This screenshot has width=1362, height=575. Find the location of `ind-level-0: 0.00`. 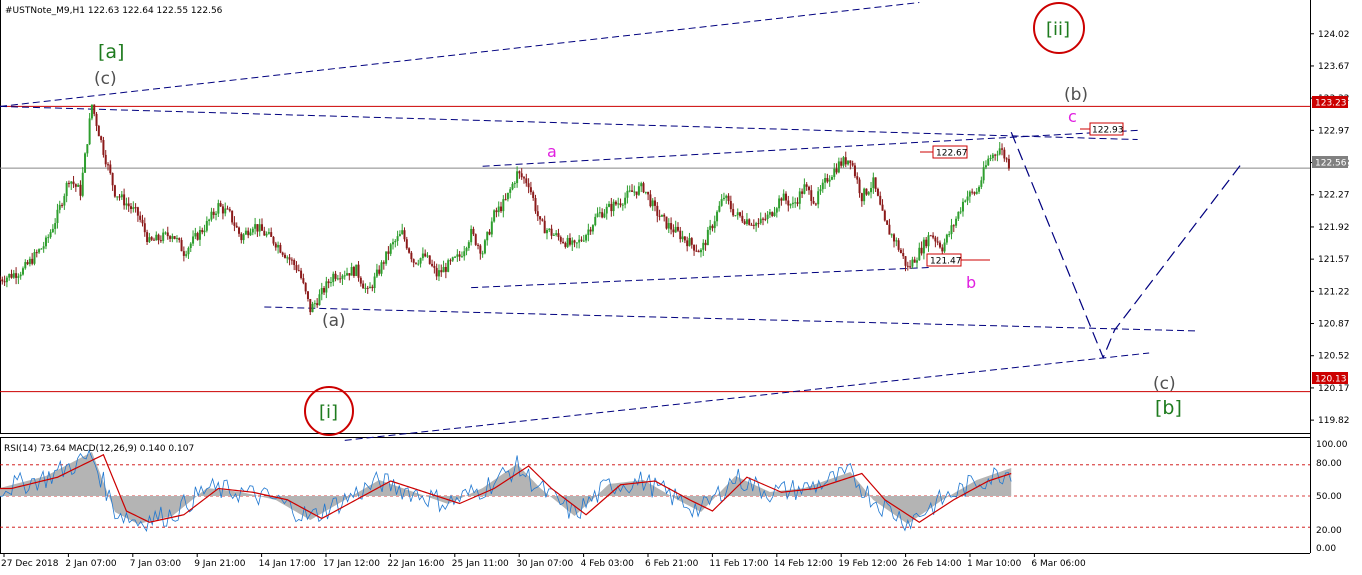

ind-level-0: 0.00 is located at coordinates (1326, 549).